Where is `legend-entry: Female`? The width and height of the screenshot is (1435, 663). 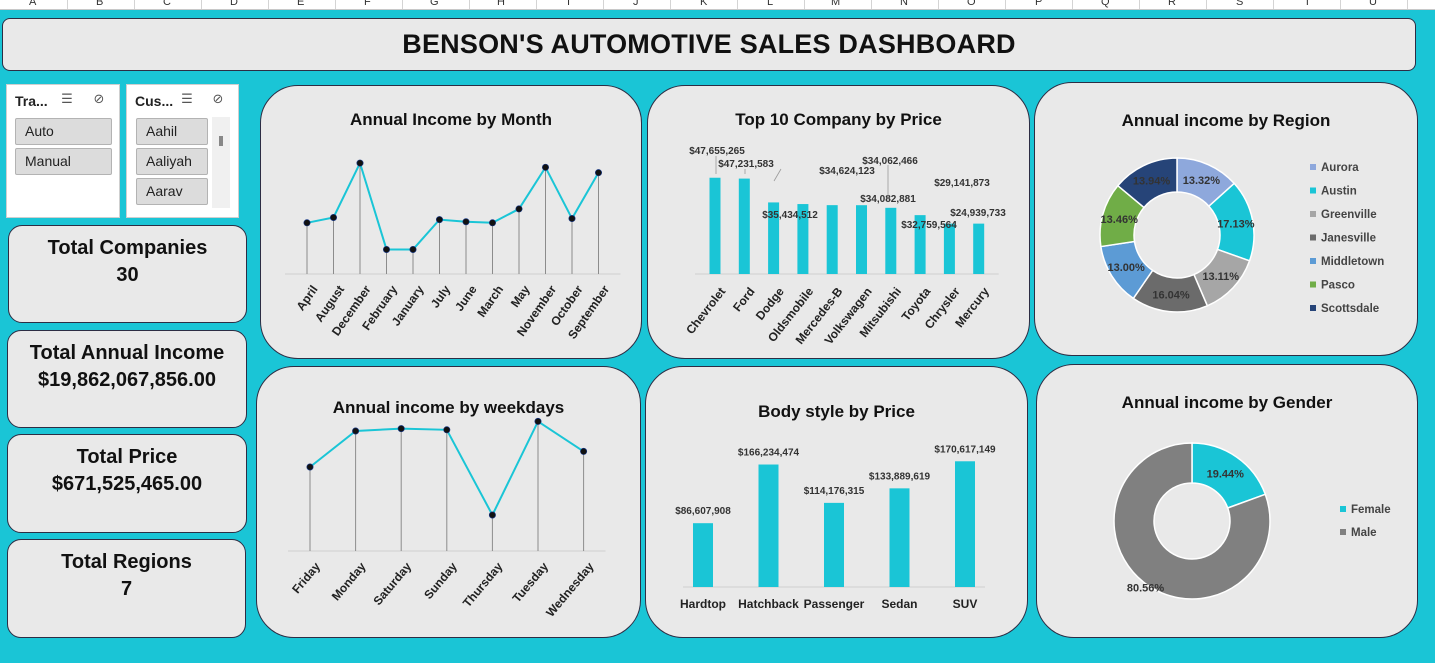 legend-entry: Female is located at coordinates (1371, 510).